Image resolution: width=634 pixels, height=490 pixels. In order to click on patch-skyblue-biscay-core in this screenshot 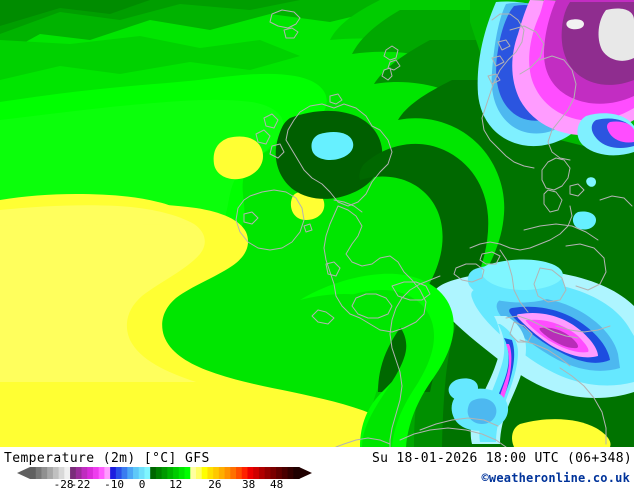, I will do `click(482, 411)`.